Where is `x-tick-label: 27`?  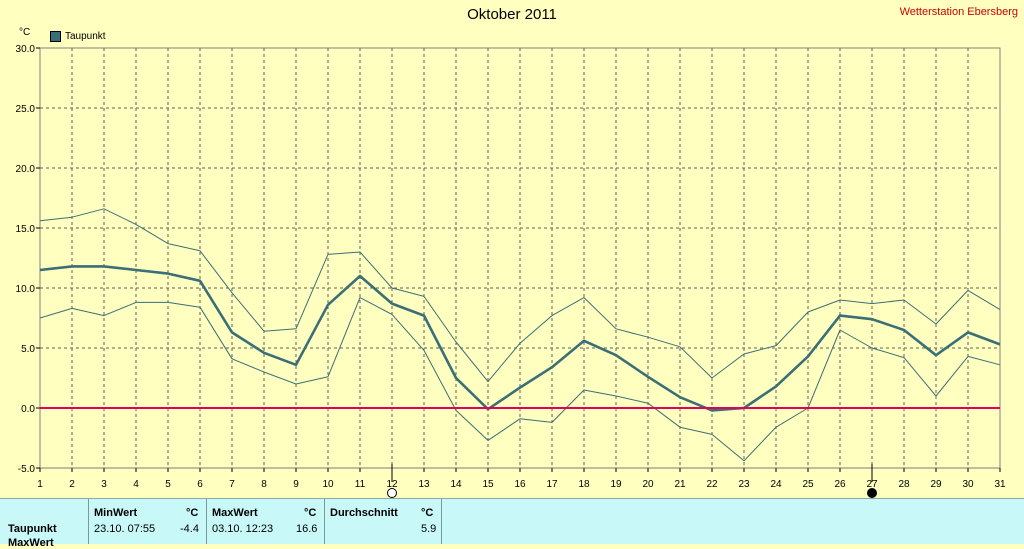 x-tick-label: 27 is located at coordinates (872, 484).